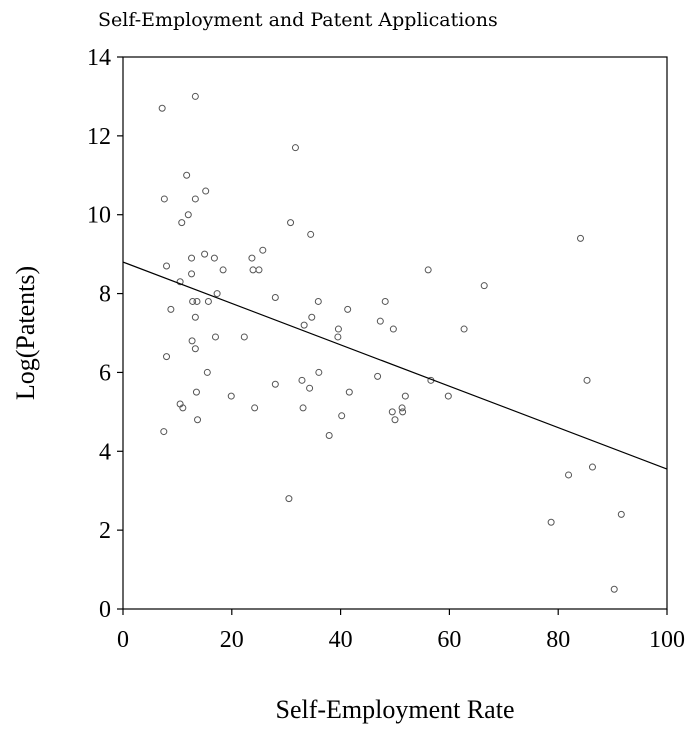 The width and height of the screenshot is (691, 731). What do you see at coordinates (341, 640) in the screenshot?
I see `x-tick-label: 40` at bounding box center [341, 640].